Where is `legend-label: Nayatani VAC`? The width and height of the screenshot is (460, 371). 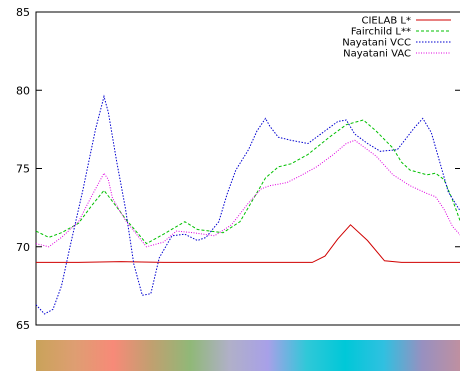
legend-label: Nayatani VAC is located at coordinates (377, 54).